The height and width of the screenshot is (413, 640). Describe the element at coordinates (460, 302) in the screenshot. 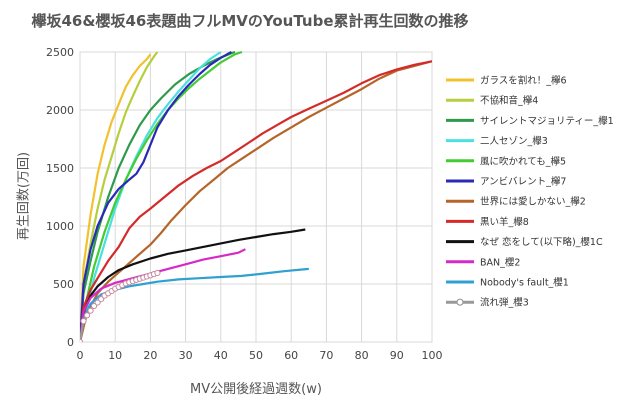

I see `legend-marker` at that location.